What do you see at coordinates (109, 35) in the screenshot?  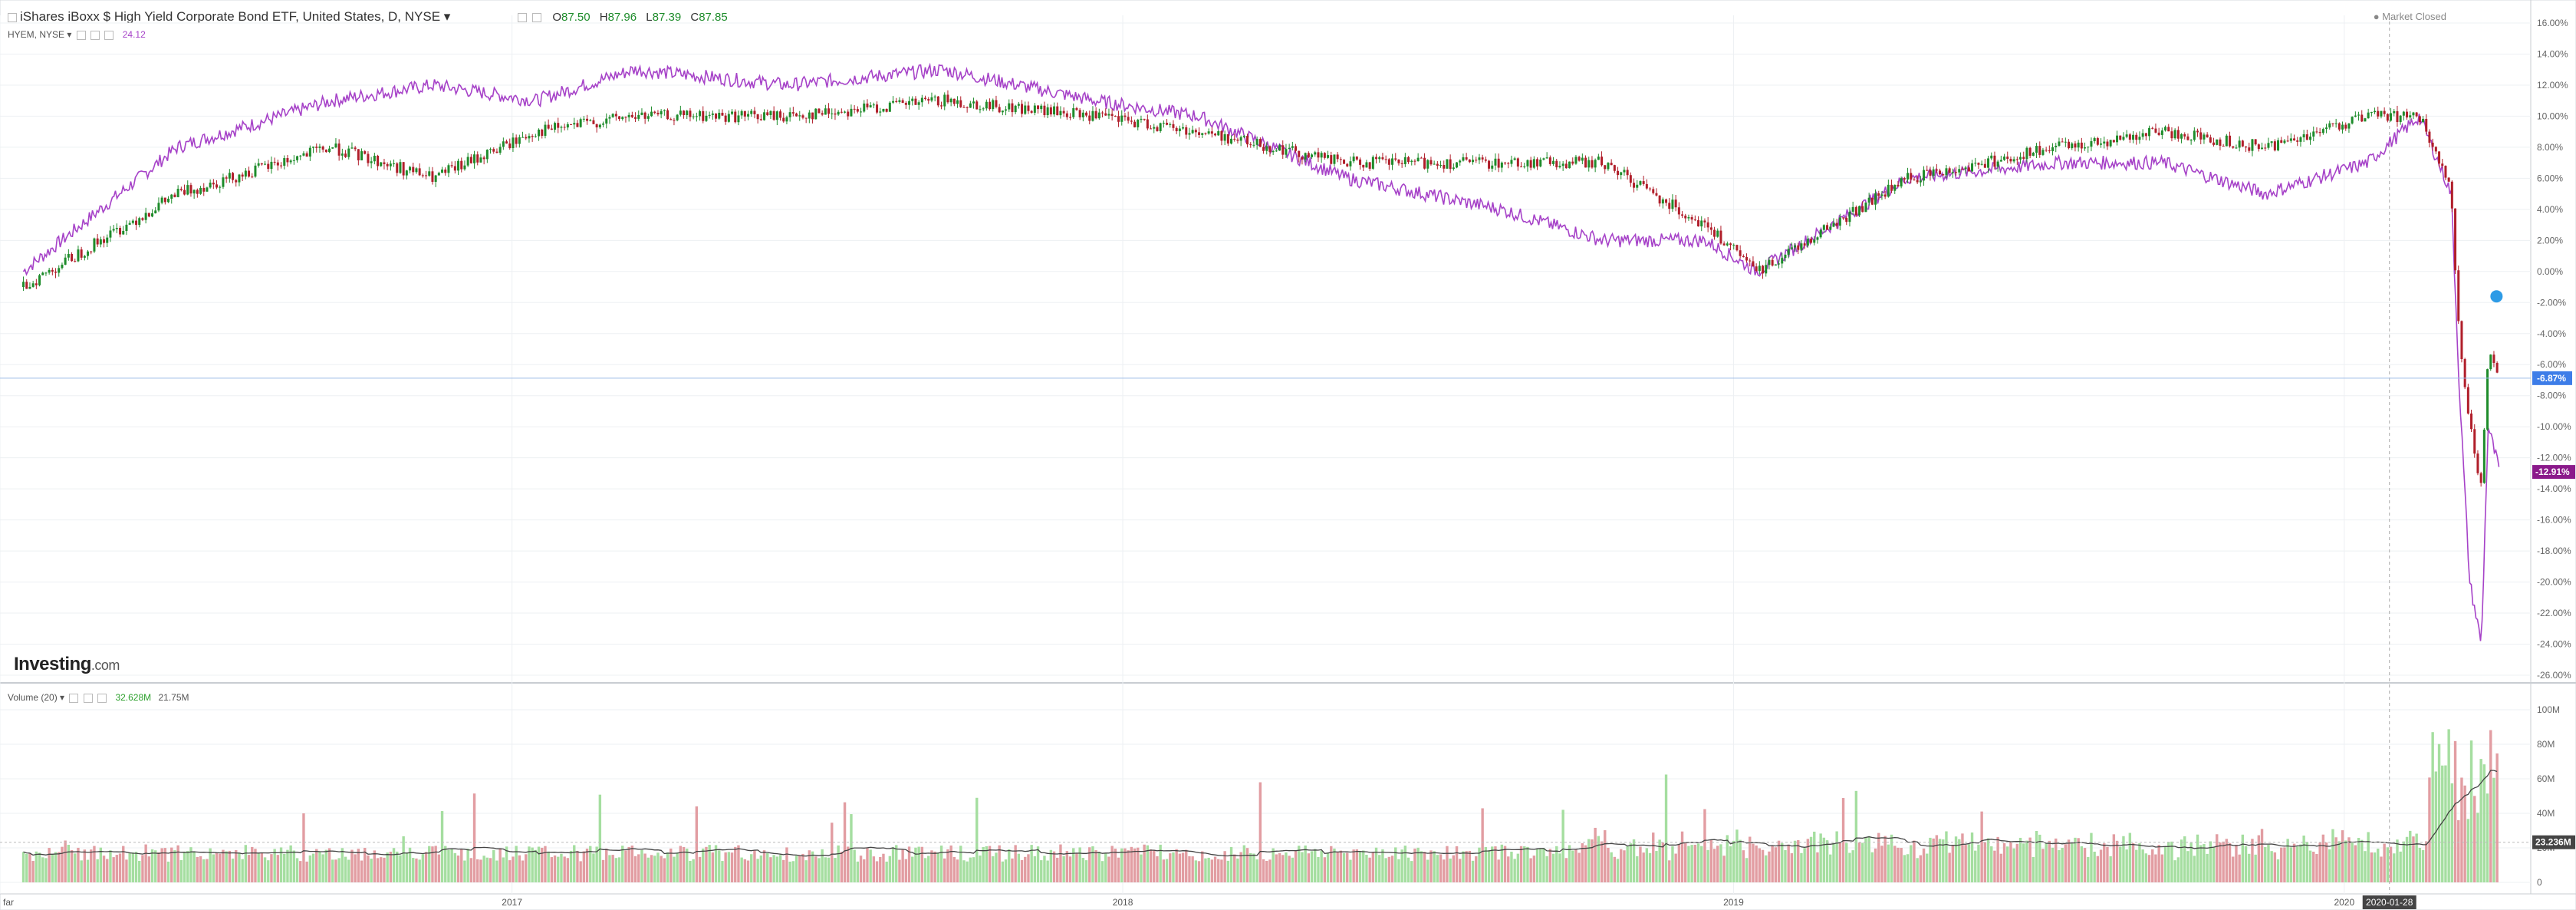 I see `compare-close-icon` at bounding box center [109, 35].